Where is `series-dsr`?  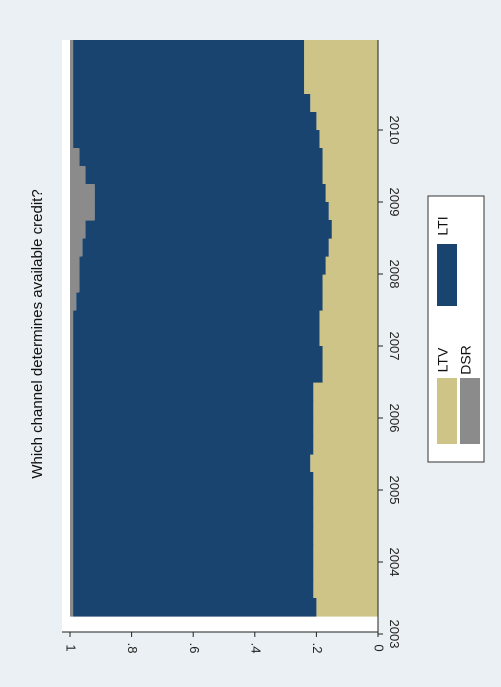 series-dsr is located at coordinates (82, 328).